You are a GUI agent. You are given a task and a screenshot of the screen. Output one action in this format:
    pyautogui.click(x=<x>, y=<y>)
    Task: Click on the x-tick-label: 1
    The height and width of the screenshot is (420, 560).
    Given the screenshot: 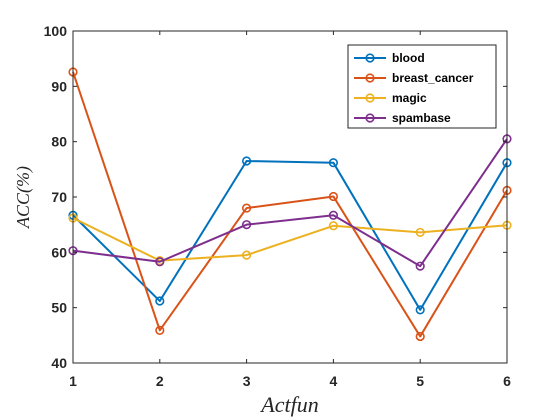 What is the action you would take?
    pyautogui.click(x=73, y=381)
    